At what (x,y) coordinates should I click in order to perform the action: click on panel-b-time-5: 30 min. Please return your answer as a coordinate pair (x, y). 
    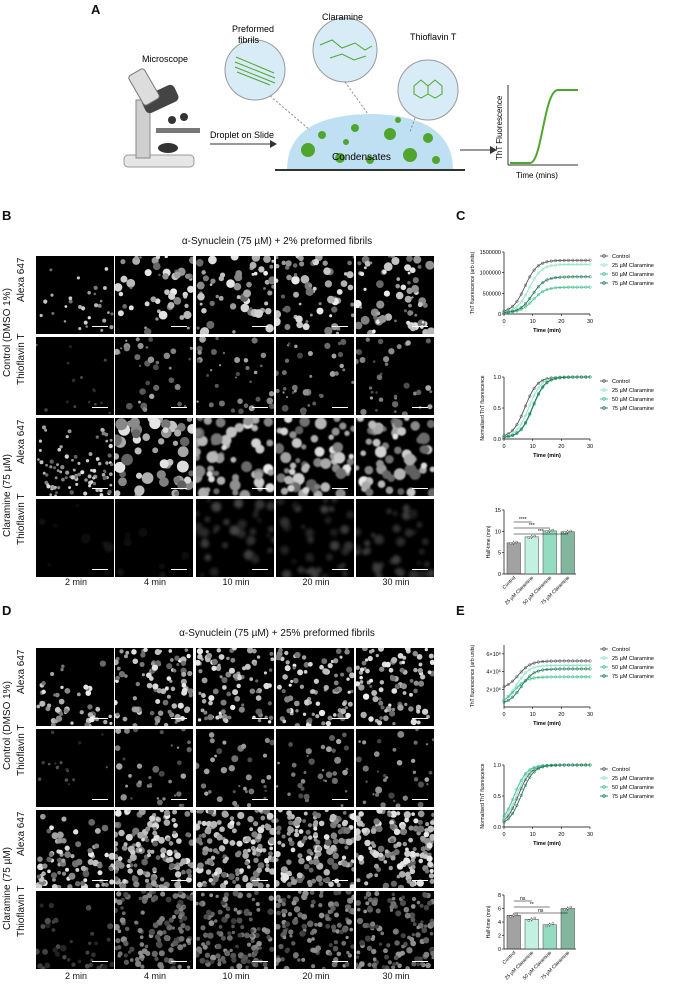
    Looking at the image, I should click on (396, 582).